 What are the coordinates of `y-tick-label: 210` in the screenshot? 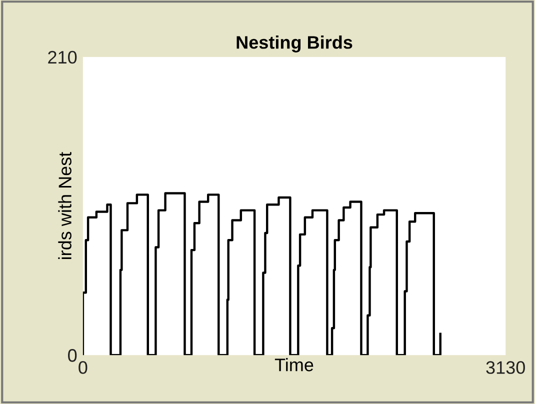 It's located at (62, 57).